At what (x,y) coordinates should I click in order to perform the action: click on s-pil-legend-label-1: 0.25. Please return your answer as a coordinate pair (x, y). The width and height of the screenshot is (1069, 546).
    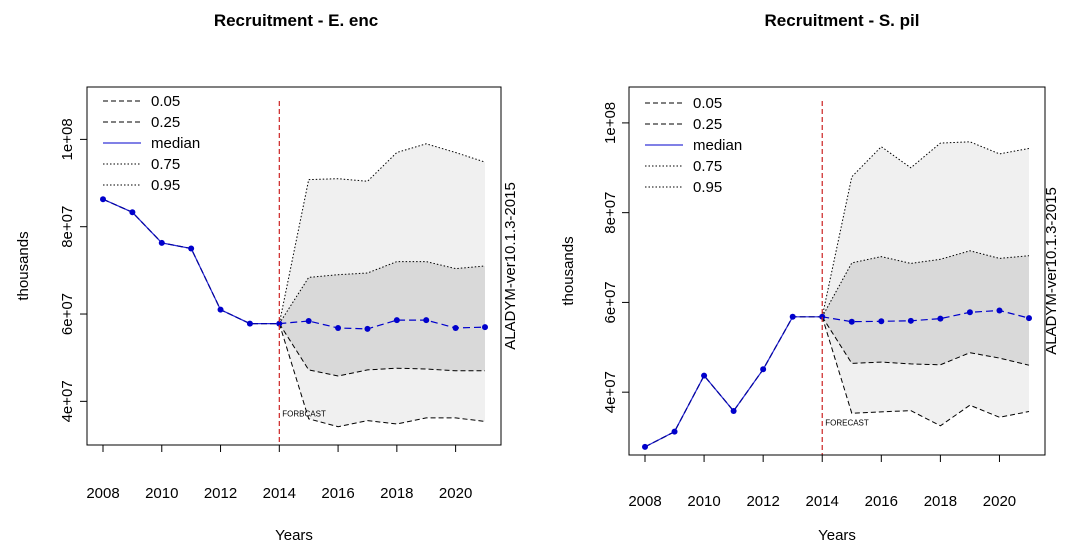
    Looking at the image, I should click on (707, 124).